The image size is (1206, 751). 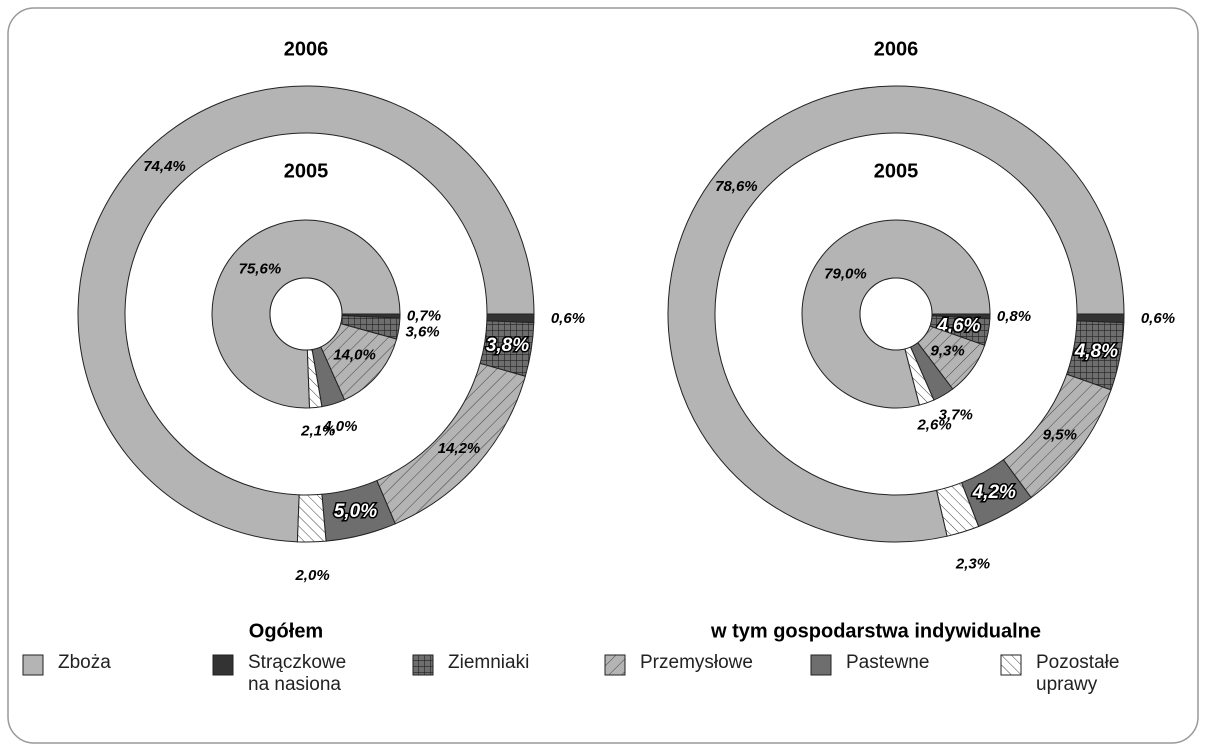 What do you see at coordinates (1078, 673) in the screenshot?
I see `legend-label: Pozostałe uprawy` at bounding box center [1078, 673].